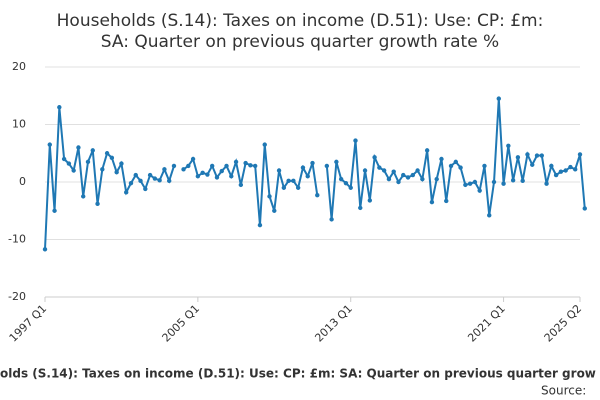 Image resolution: width=600 pixels, height=400 pixels. Describe the element at coordinates (19, 66) in the screenshot. I see `y-tick-label: 20` at that location.